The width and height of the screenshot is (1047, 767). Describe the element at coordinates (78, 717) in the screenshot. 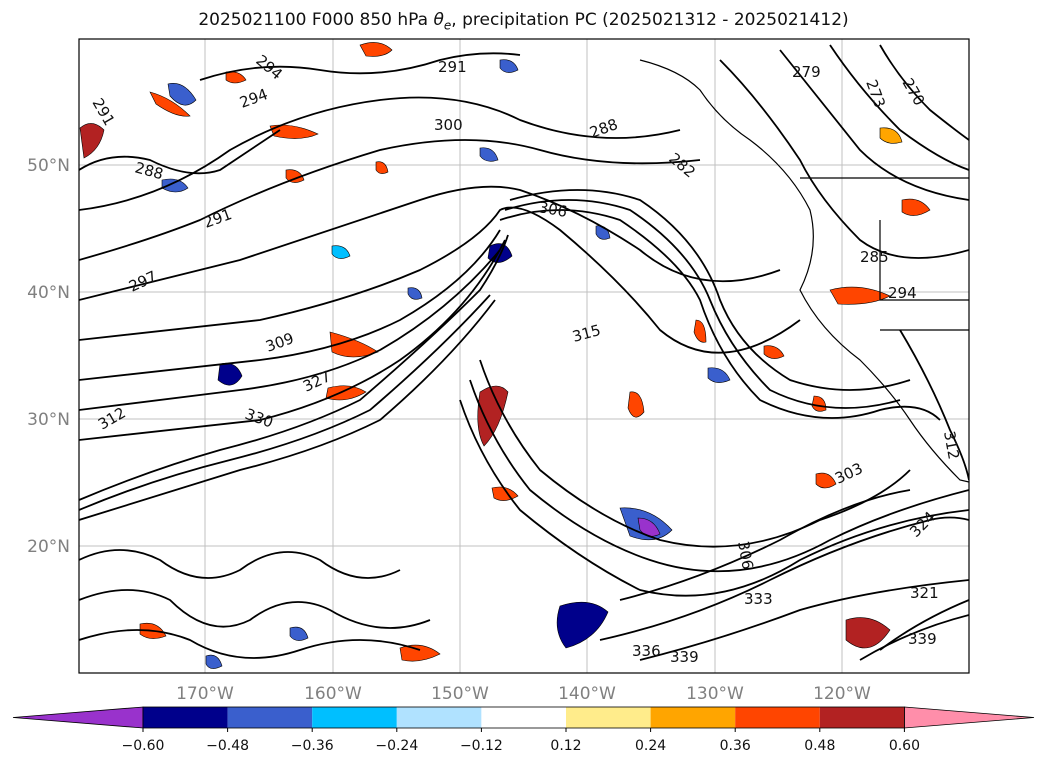

I see `colorbar-extension-low` at that location.